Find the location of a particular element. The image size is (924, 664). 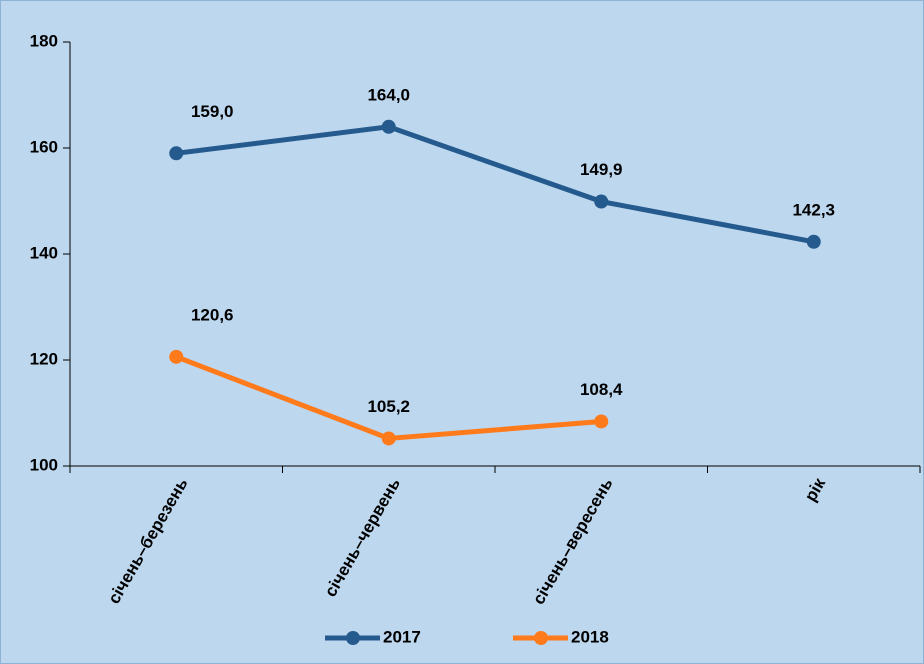

legend-label: 2017 is located at coordinates (402, 636).